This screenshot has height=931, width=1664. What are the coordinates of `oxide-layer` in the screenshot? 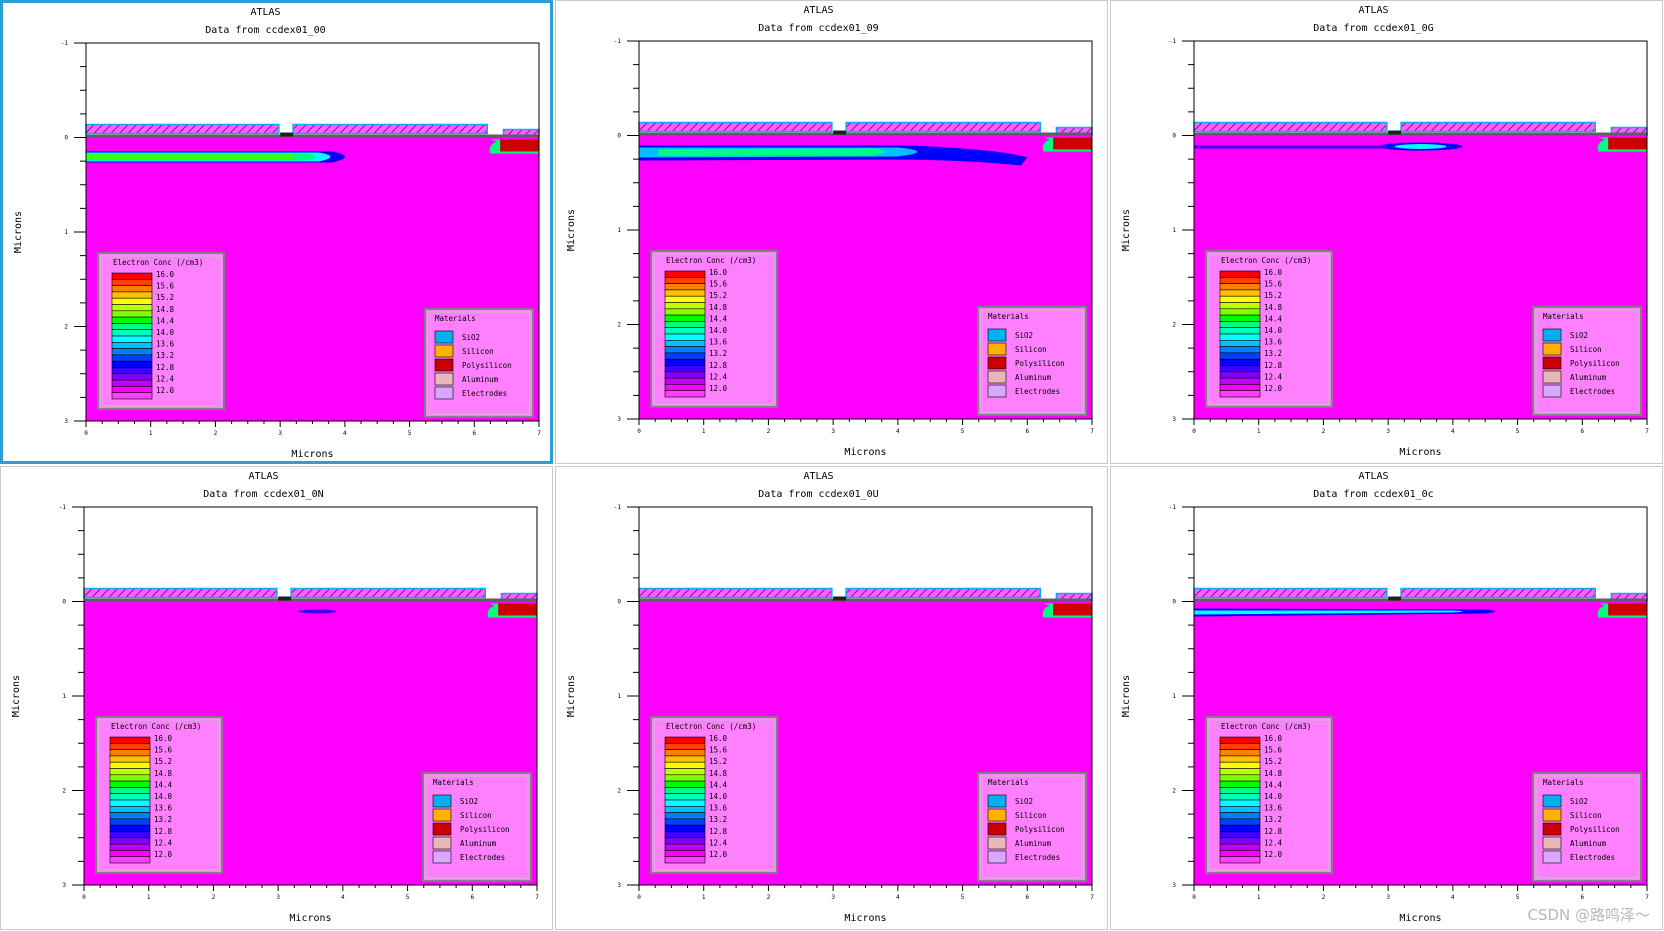 It's located at (312, 136).